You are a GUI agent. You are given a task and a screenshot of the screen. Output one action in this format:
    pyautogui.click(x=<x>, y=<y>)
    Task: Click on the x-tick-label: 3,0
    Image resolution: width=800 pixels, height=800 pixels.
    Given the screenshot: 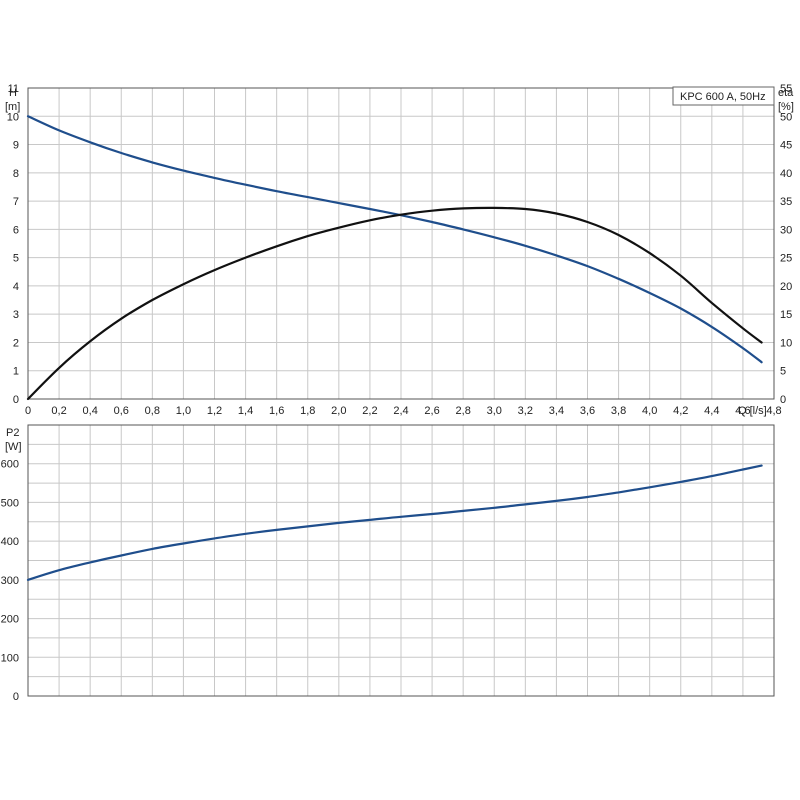 What is the action you would take?
    pyautogui.click(x=494, y=411)
    